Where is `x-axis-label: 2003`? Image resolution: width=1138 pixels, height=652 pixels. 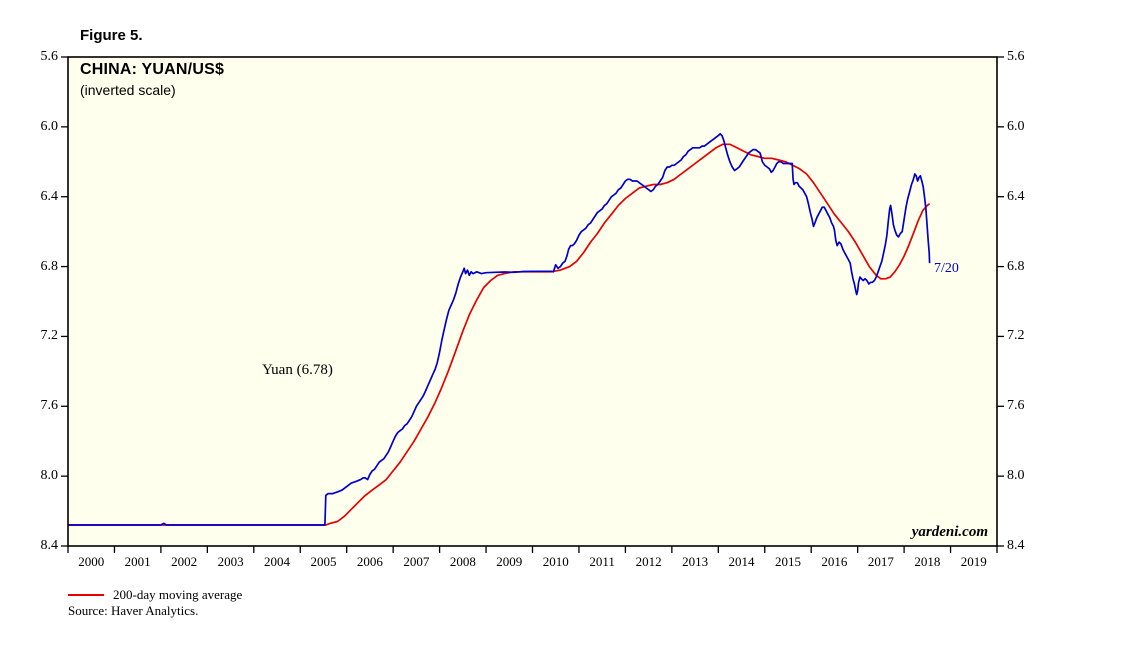 x-axis-label: 2003 is located at coordinates (230, 561).